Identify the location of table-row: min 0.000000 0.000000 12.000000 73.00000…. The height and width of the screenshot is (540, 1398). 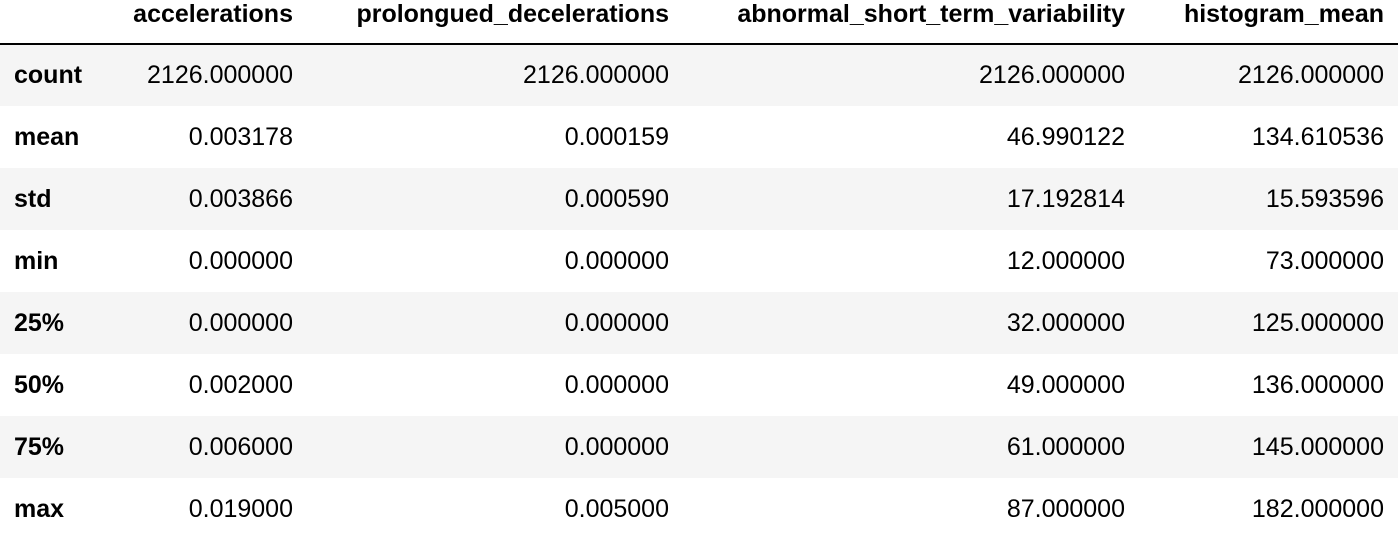
(699, 261).